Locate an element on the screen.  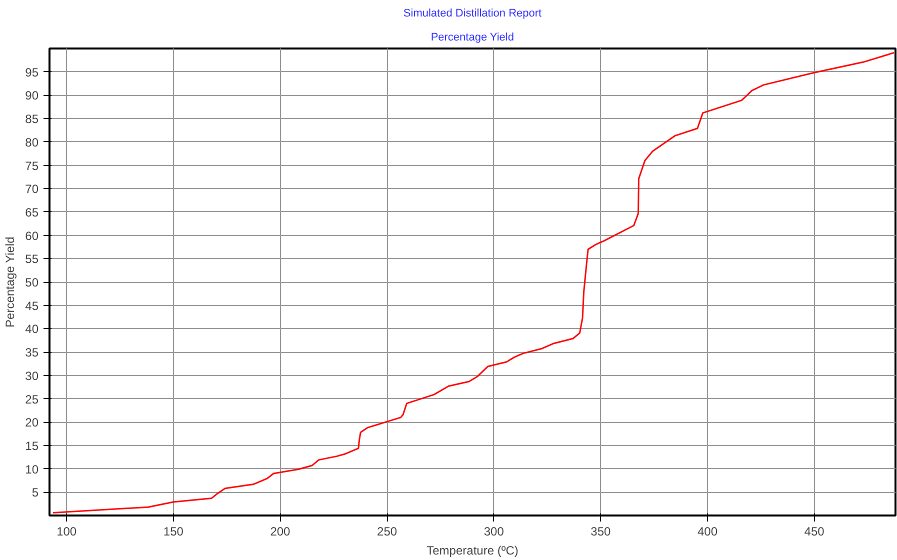
y-tick-label: 15 is located at coordinates (32, 445).